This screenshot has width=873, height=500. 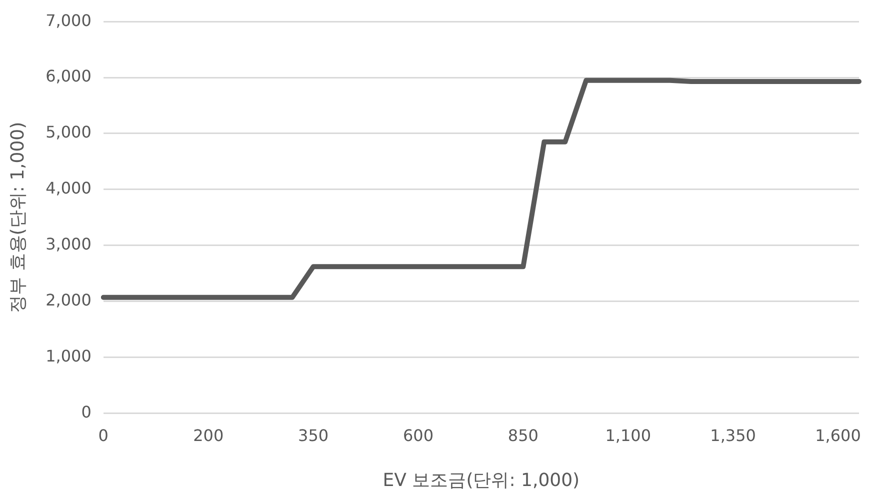 I want to click on y-tick-label: 6,000, so click(x=69, y=76).